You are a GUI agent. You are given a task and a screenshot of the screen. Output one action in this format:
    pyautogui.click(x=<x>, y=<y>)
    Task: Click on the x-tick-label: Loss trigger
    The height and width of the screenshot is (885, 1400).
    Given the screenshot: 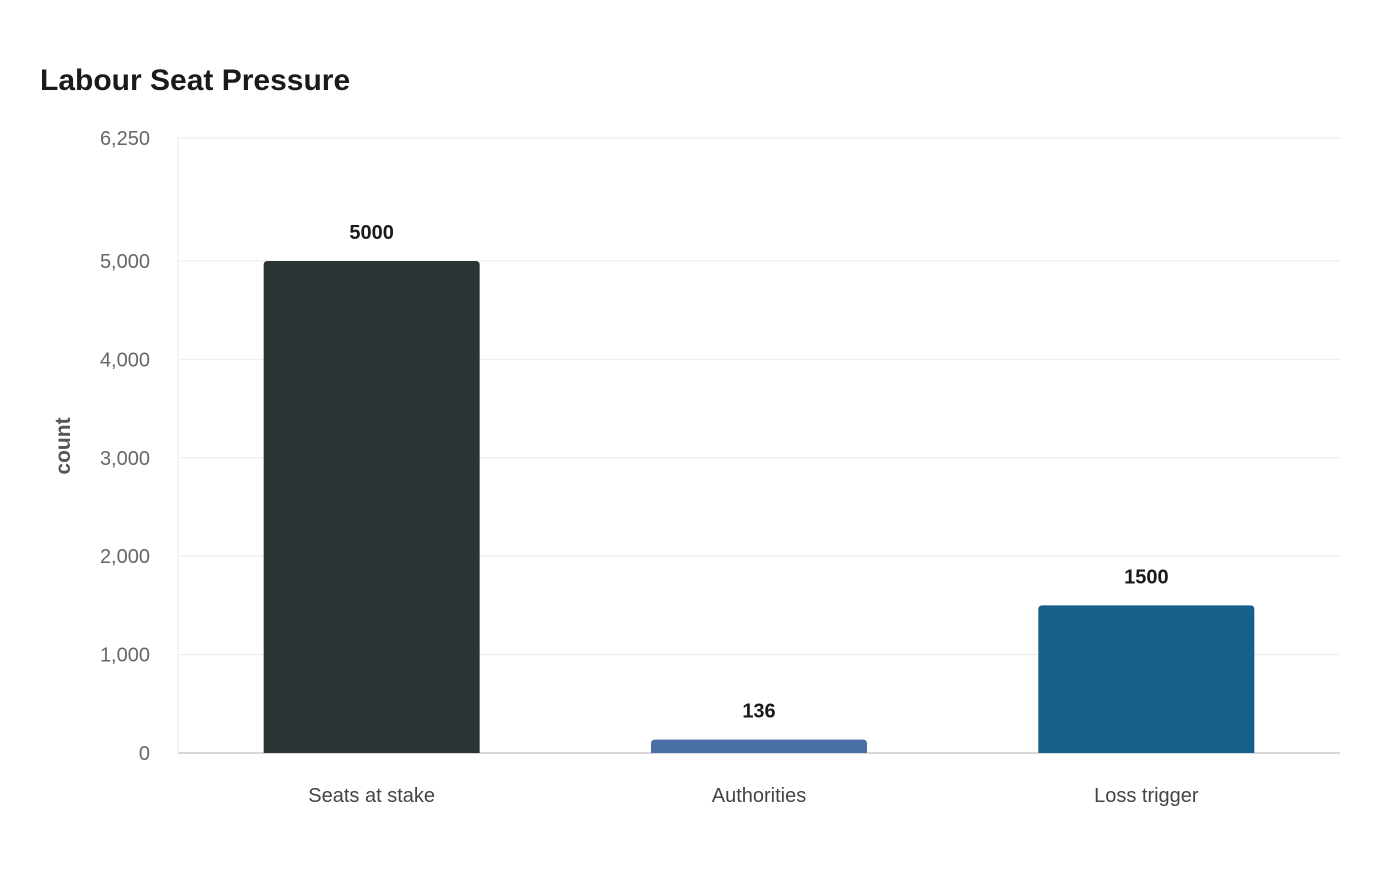 What is the action you would take?
    pyautogui.click(x=1146, y=796)
    